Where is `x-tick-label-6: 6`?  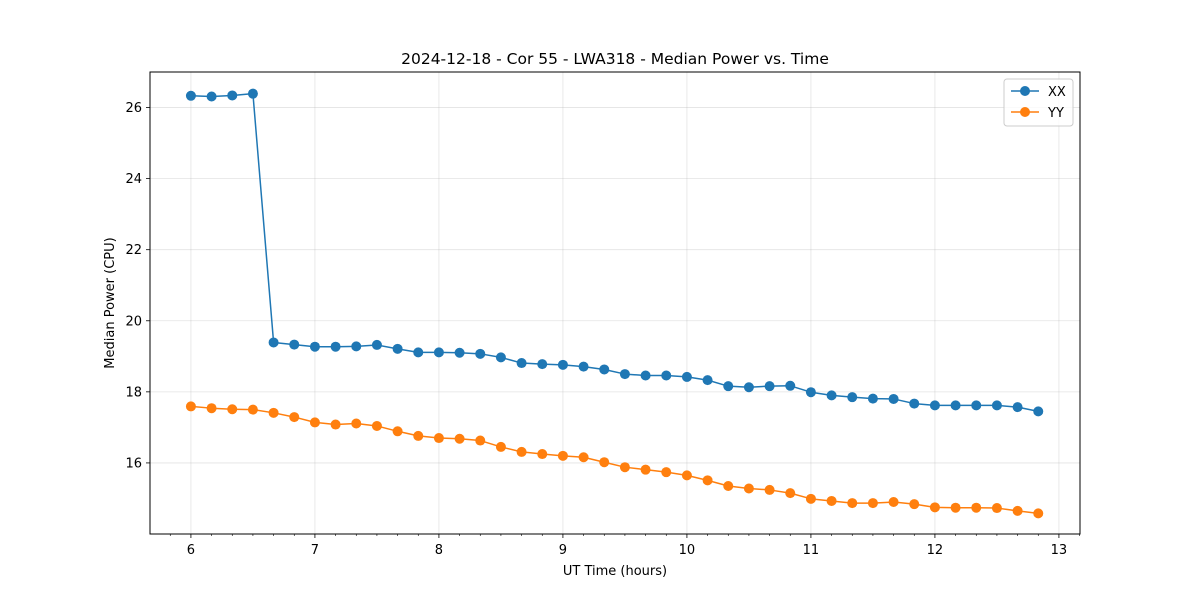
x-tick-label-6: 6 is located at coordinates (191, 550).